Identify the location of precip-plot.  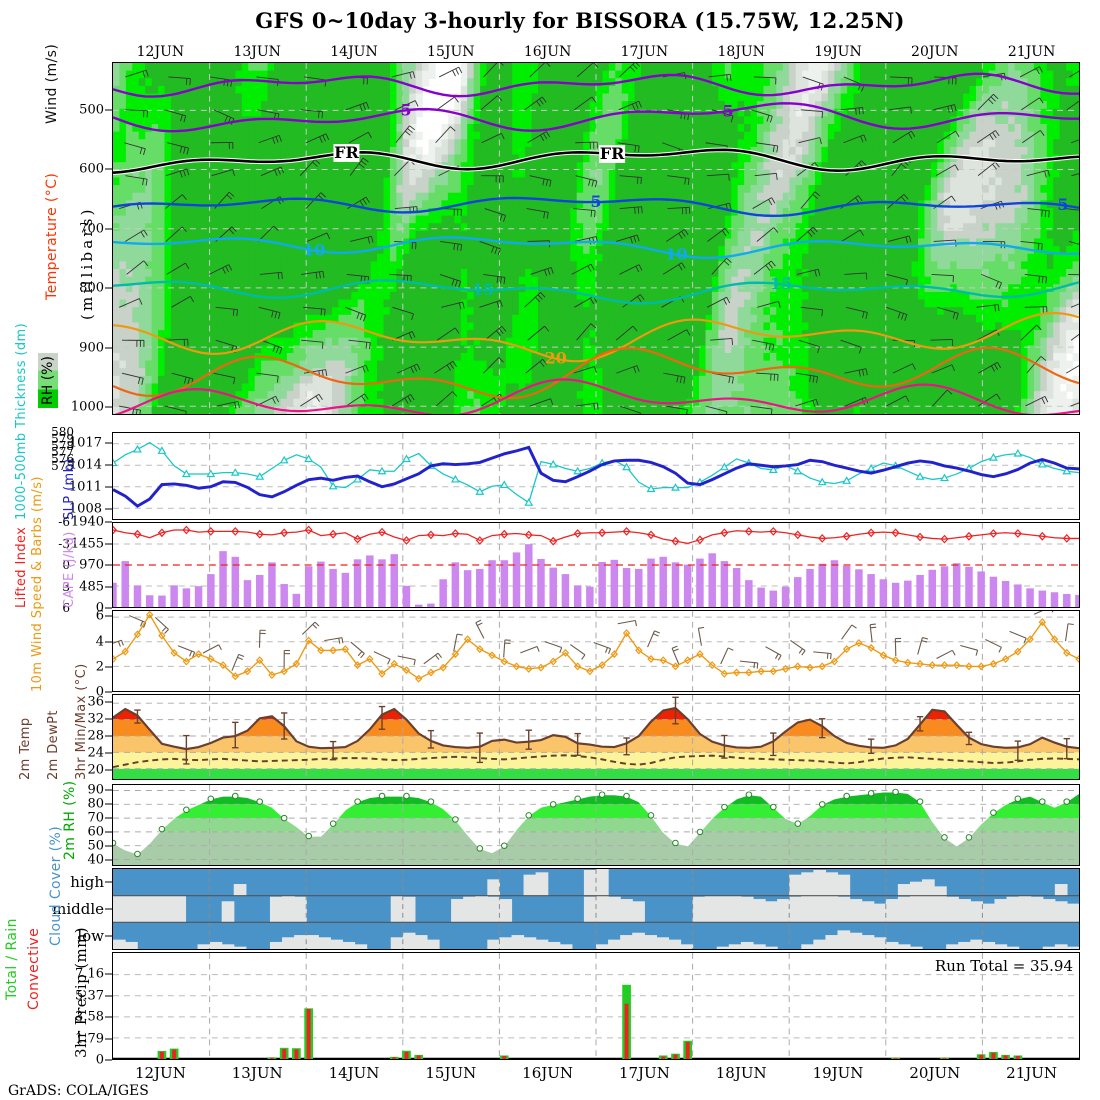
(596, 1006).